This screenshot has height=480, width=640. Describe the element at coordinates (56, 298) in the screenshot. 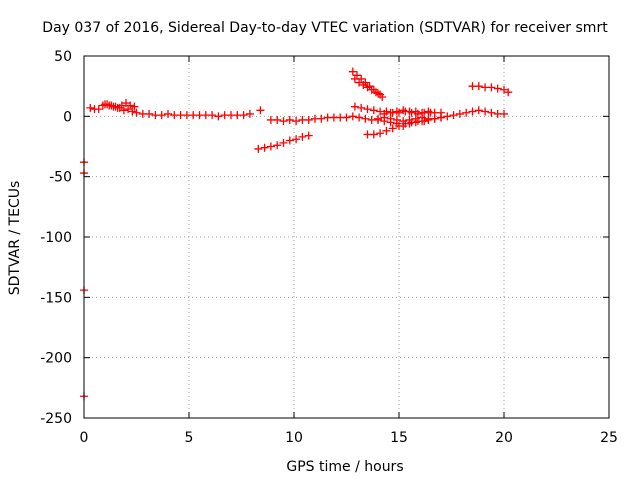

I see `y-tick-label: -150` at that location.